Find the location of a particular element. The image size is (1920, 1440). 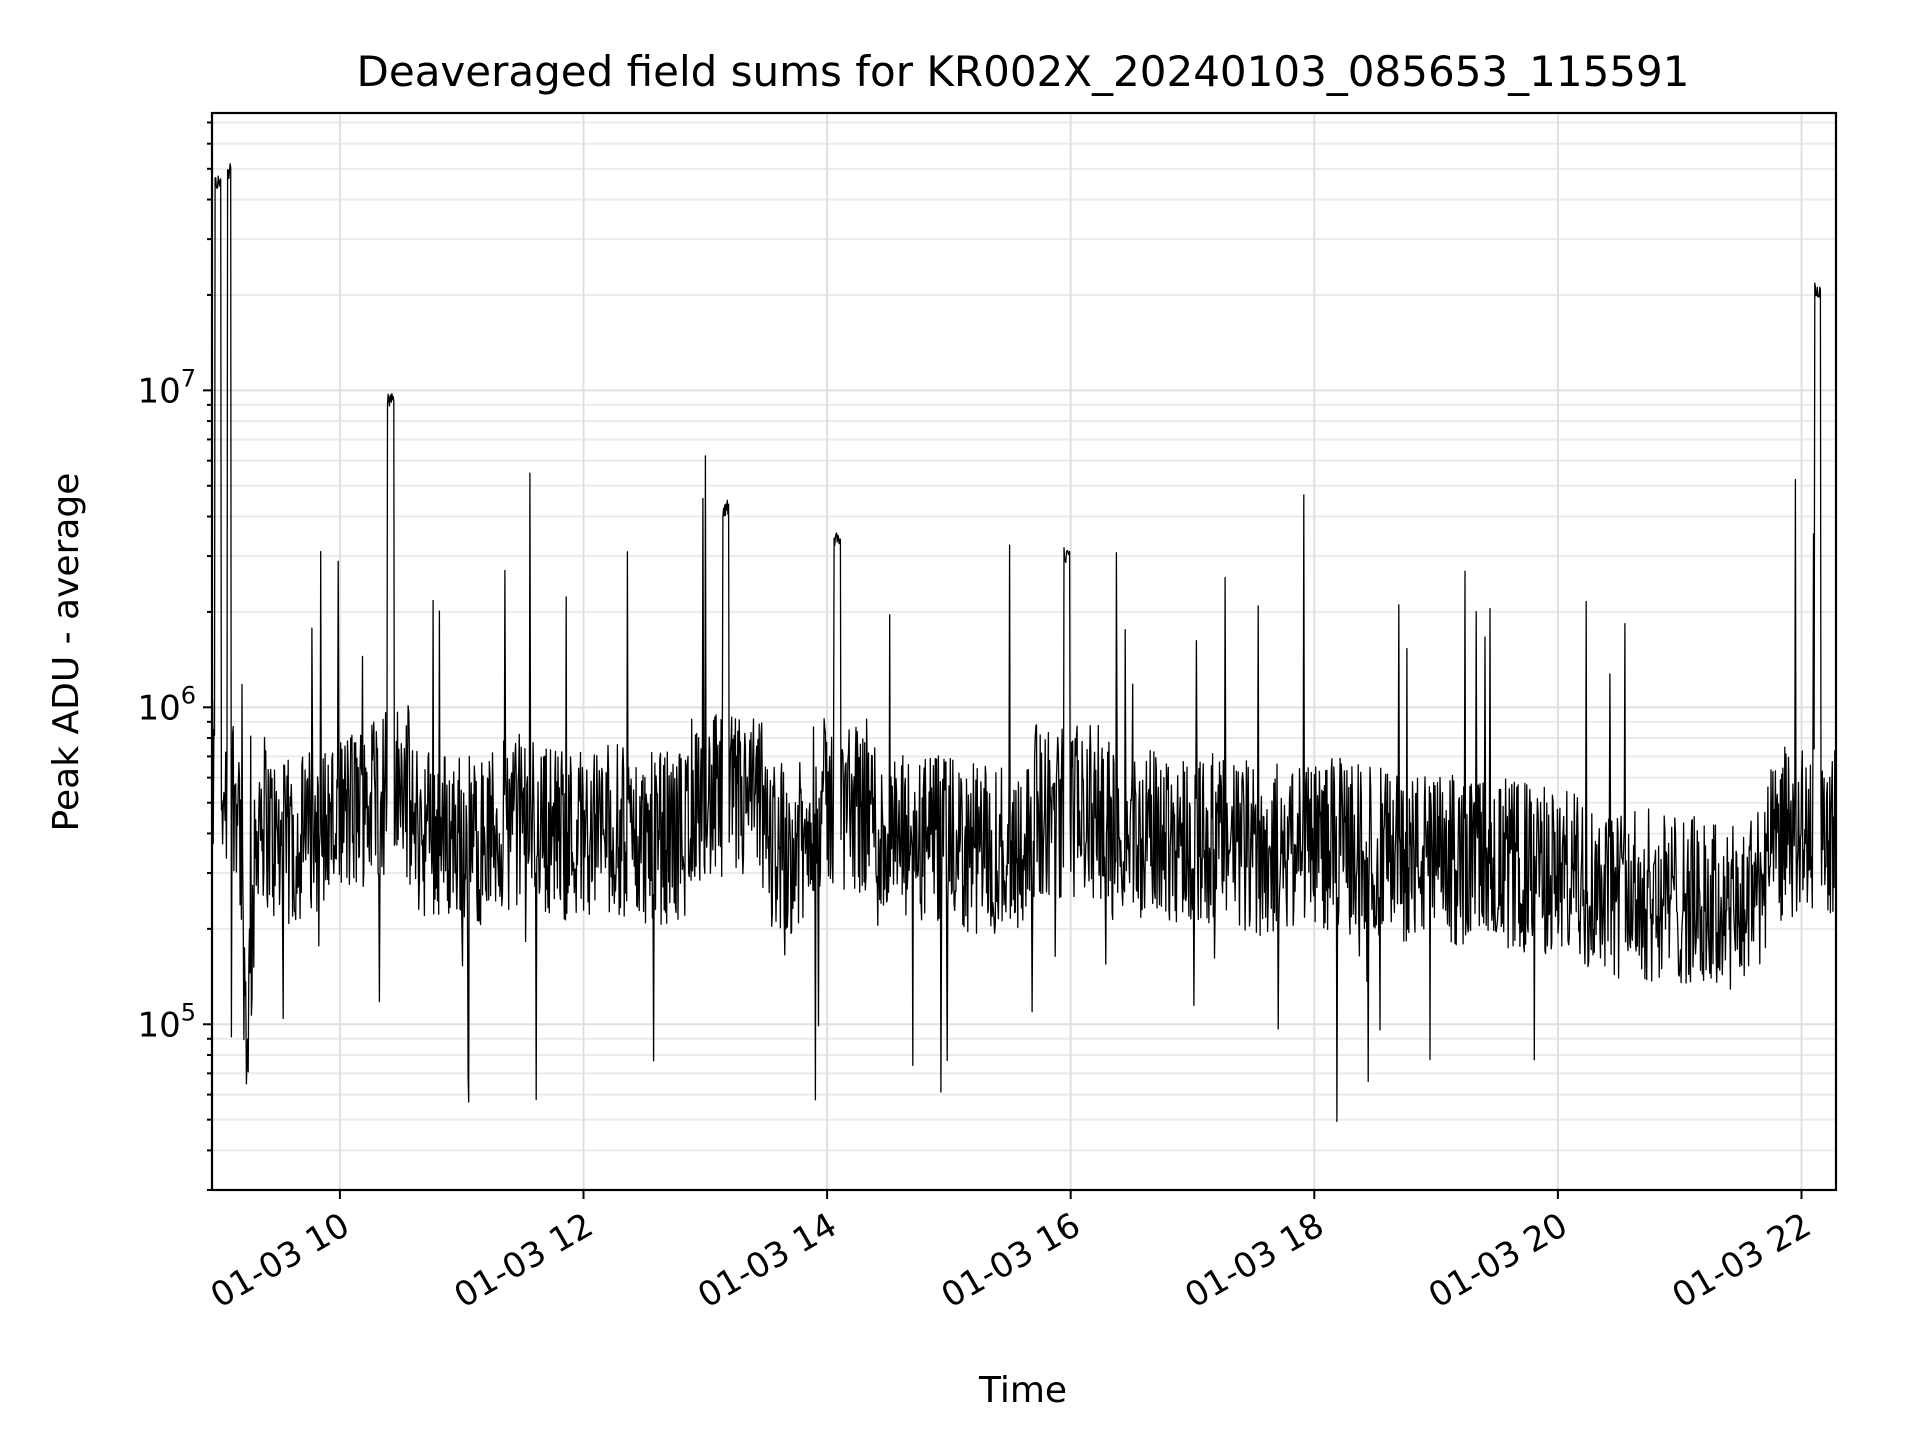

y-axis-label: Peak ADU - average is located at coordinates (66, 652).